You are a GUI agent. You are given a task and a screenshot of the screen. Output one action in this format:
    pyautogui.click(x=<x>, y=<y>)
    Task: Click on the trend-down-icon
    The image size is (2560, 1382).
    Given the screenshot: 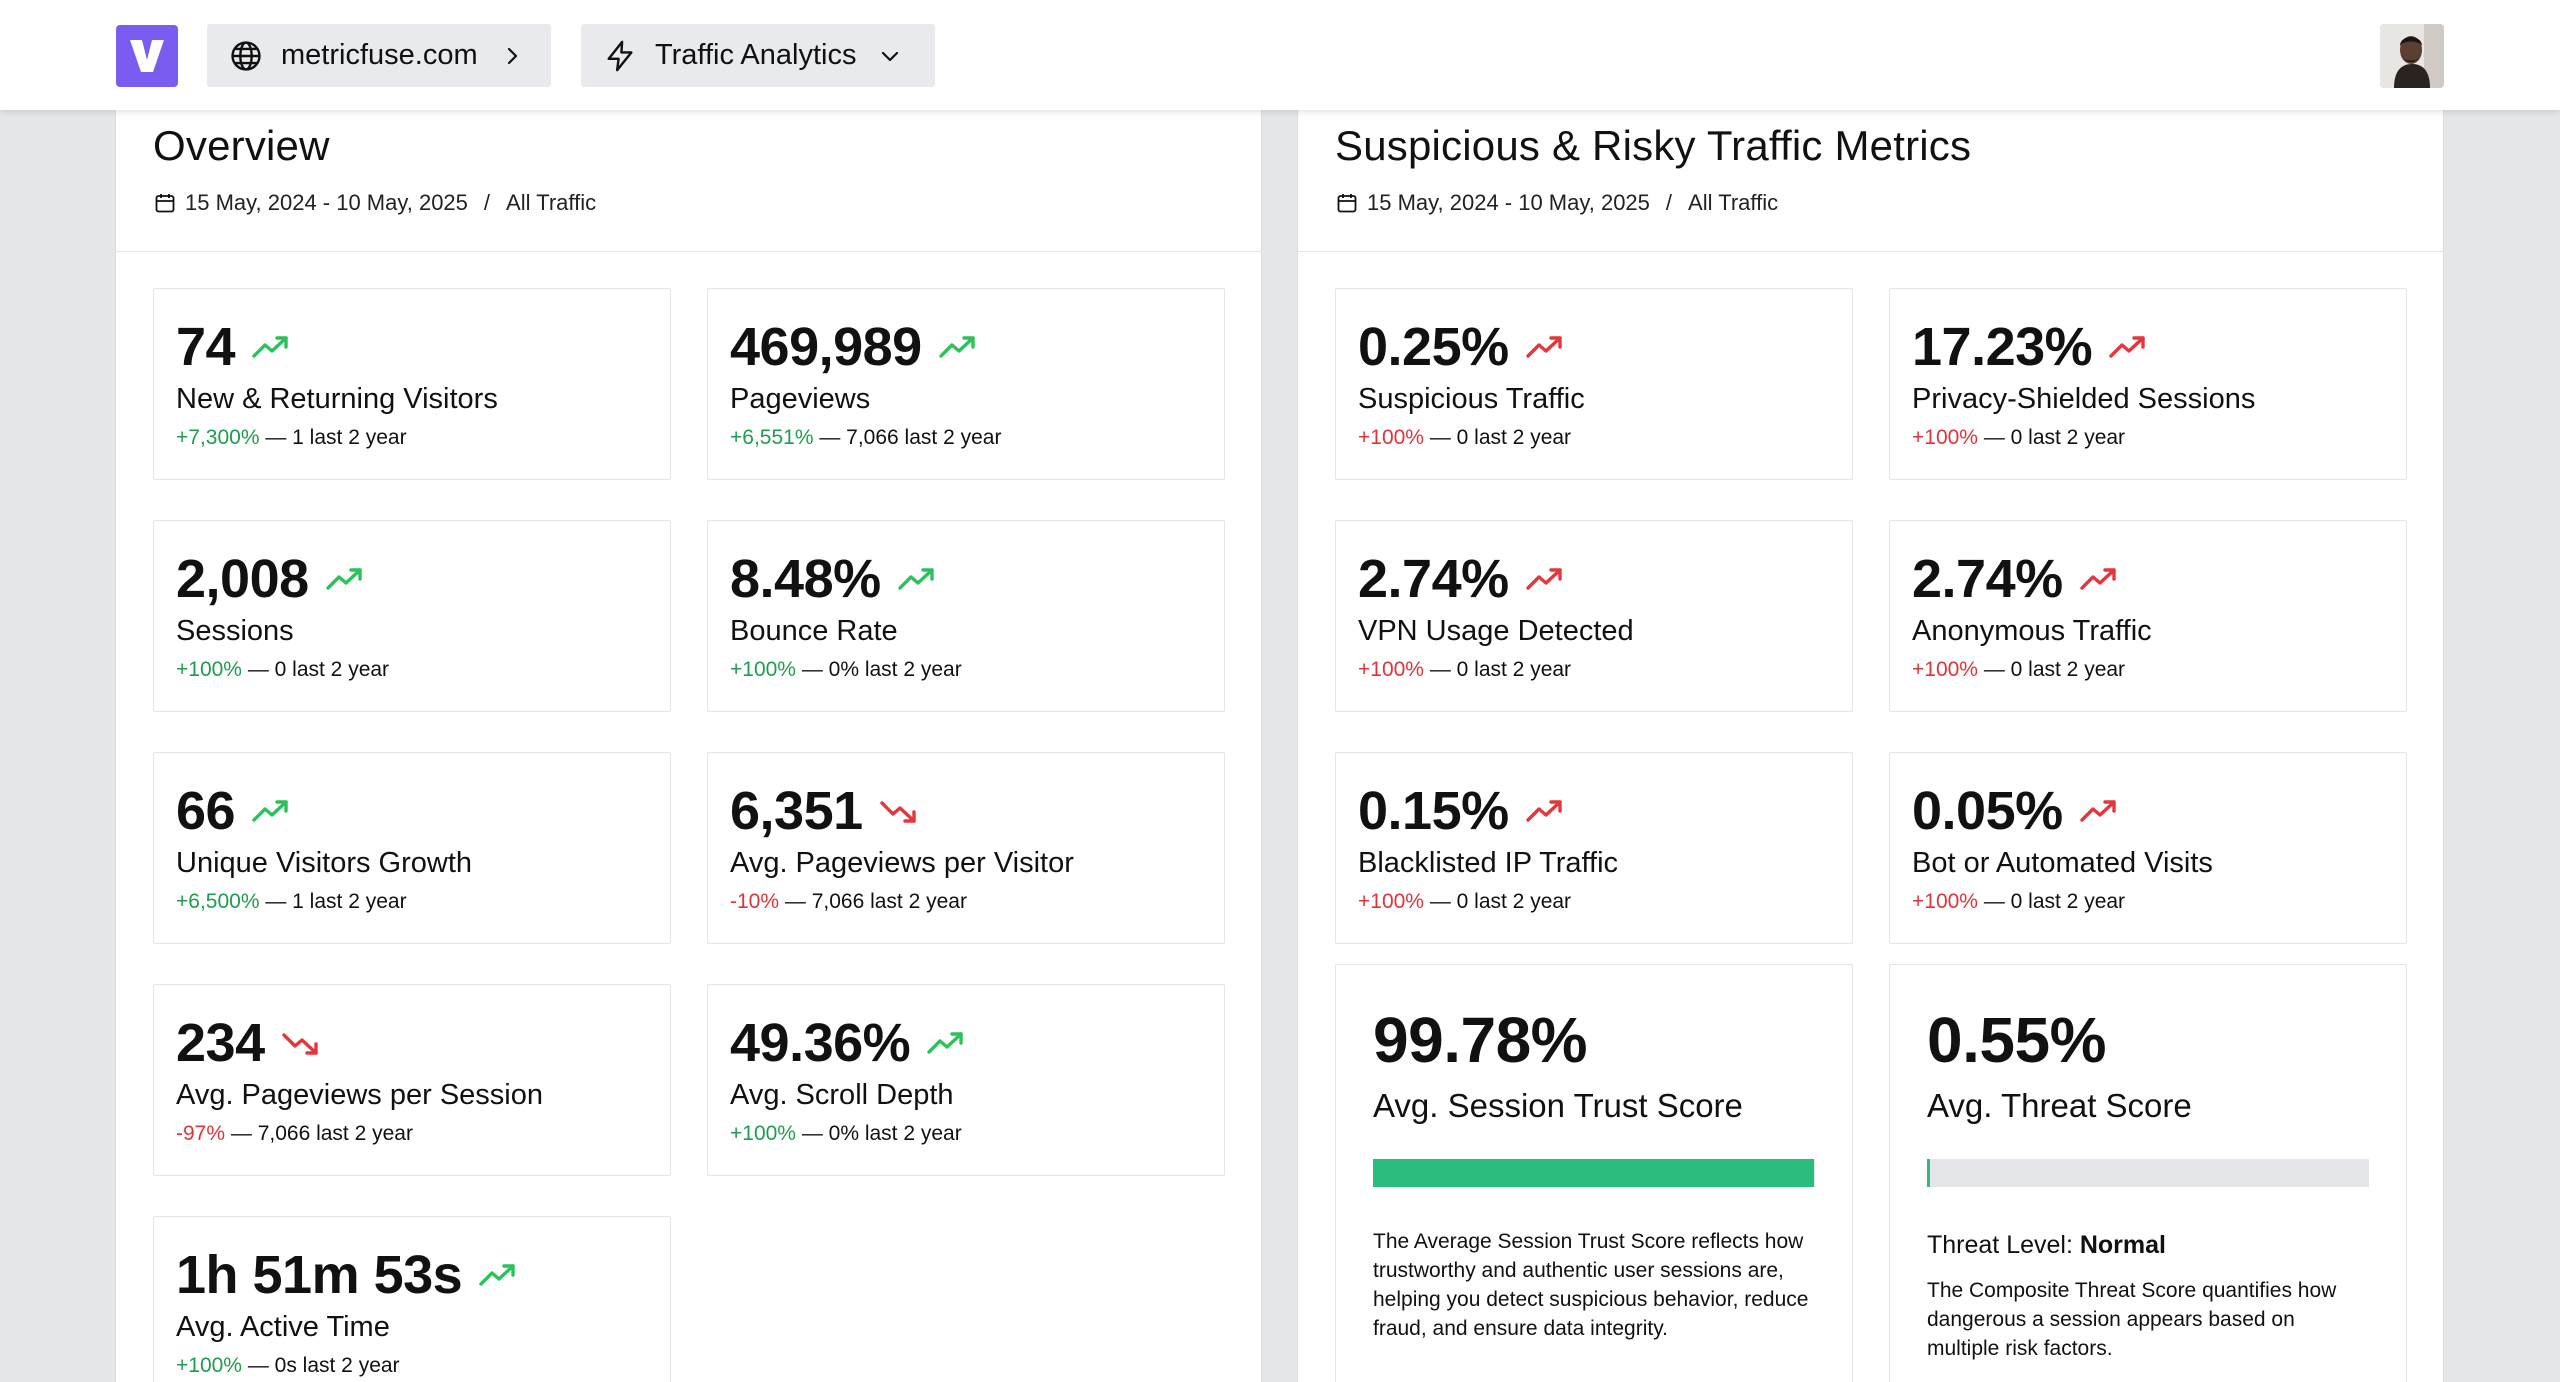 What is the action you would take?
    pyautogui.click(x=899, y=811)
    